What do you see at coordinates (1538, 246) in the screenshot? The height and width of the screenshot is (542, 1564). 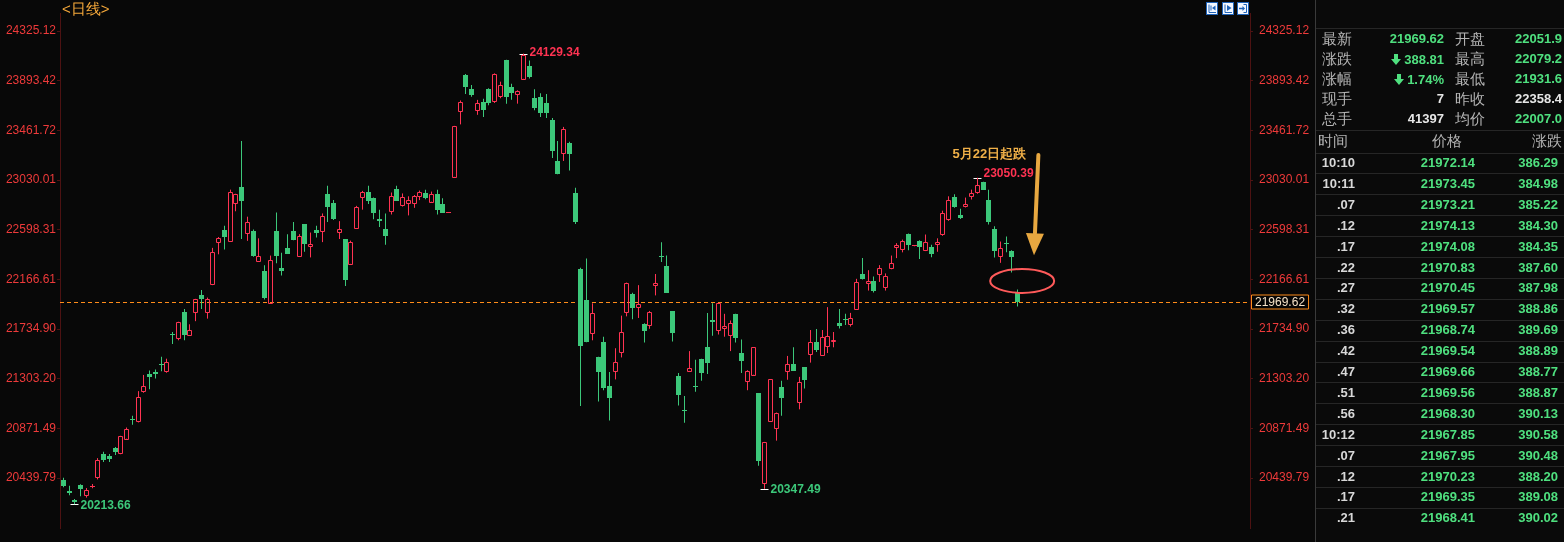 I see `text: 384.35` at bounding box center [1538, 246].